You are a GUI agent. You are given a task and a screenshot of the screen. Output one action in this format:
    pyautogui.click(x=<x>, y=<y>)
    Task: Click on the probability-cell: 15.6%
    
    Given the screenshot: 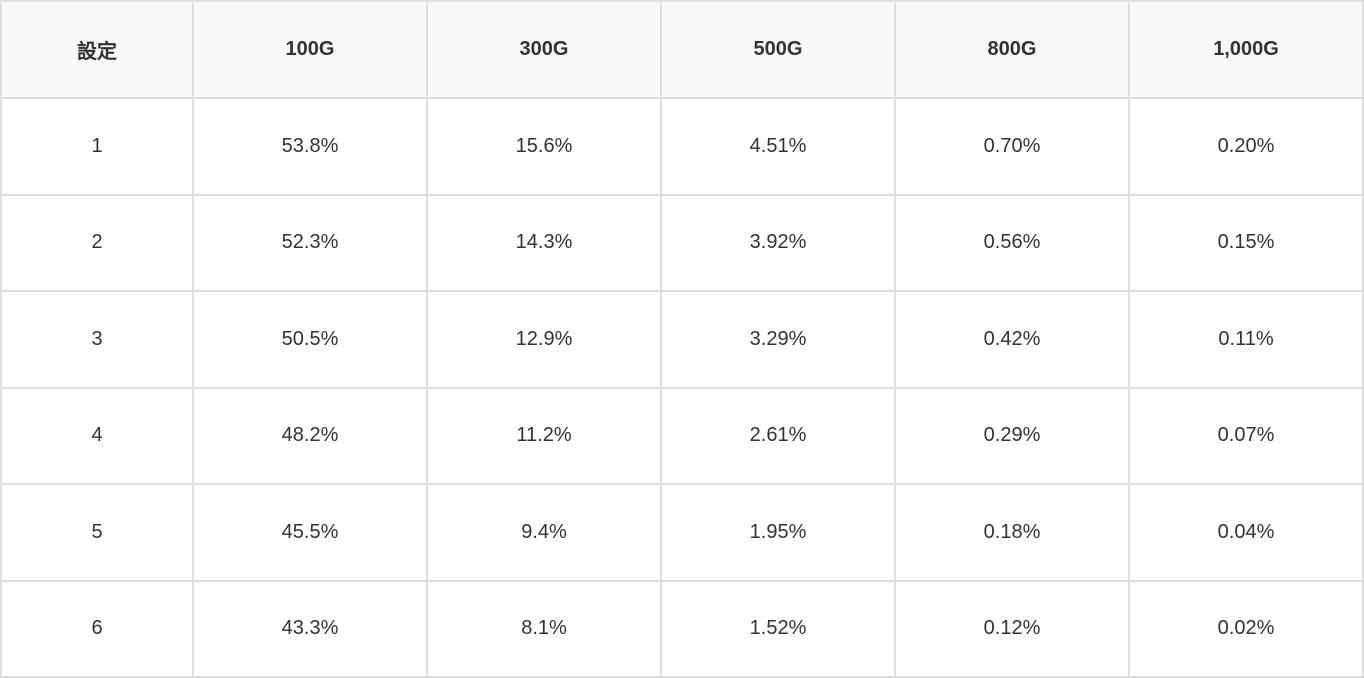 What is the action you would take?
    pyautogui.click(x=544, y=146)
    